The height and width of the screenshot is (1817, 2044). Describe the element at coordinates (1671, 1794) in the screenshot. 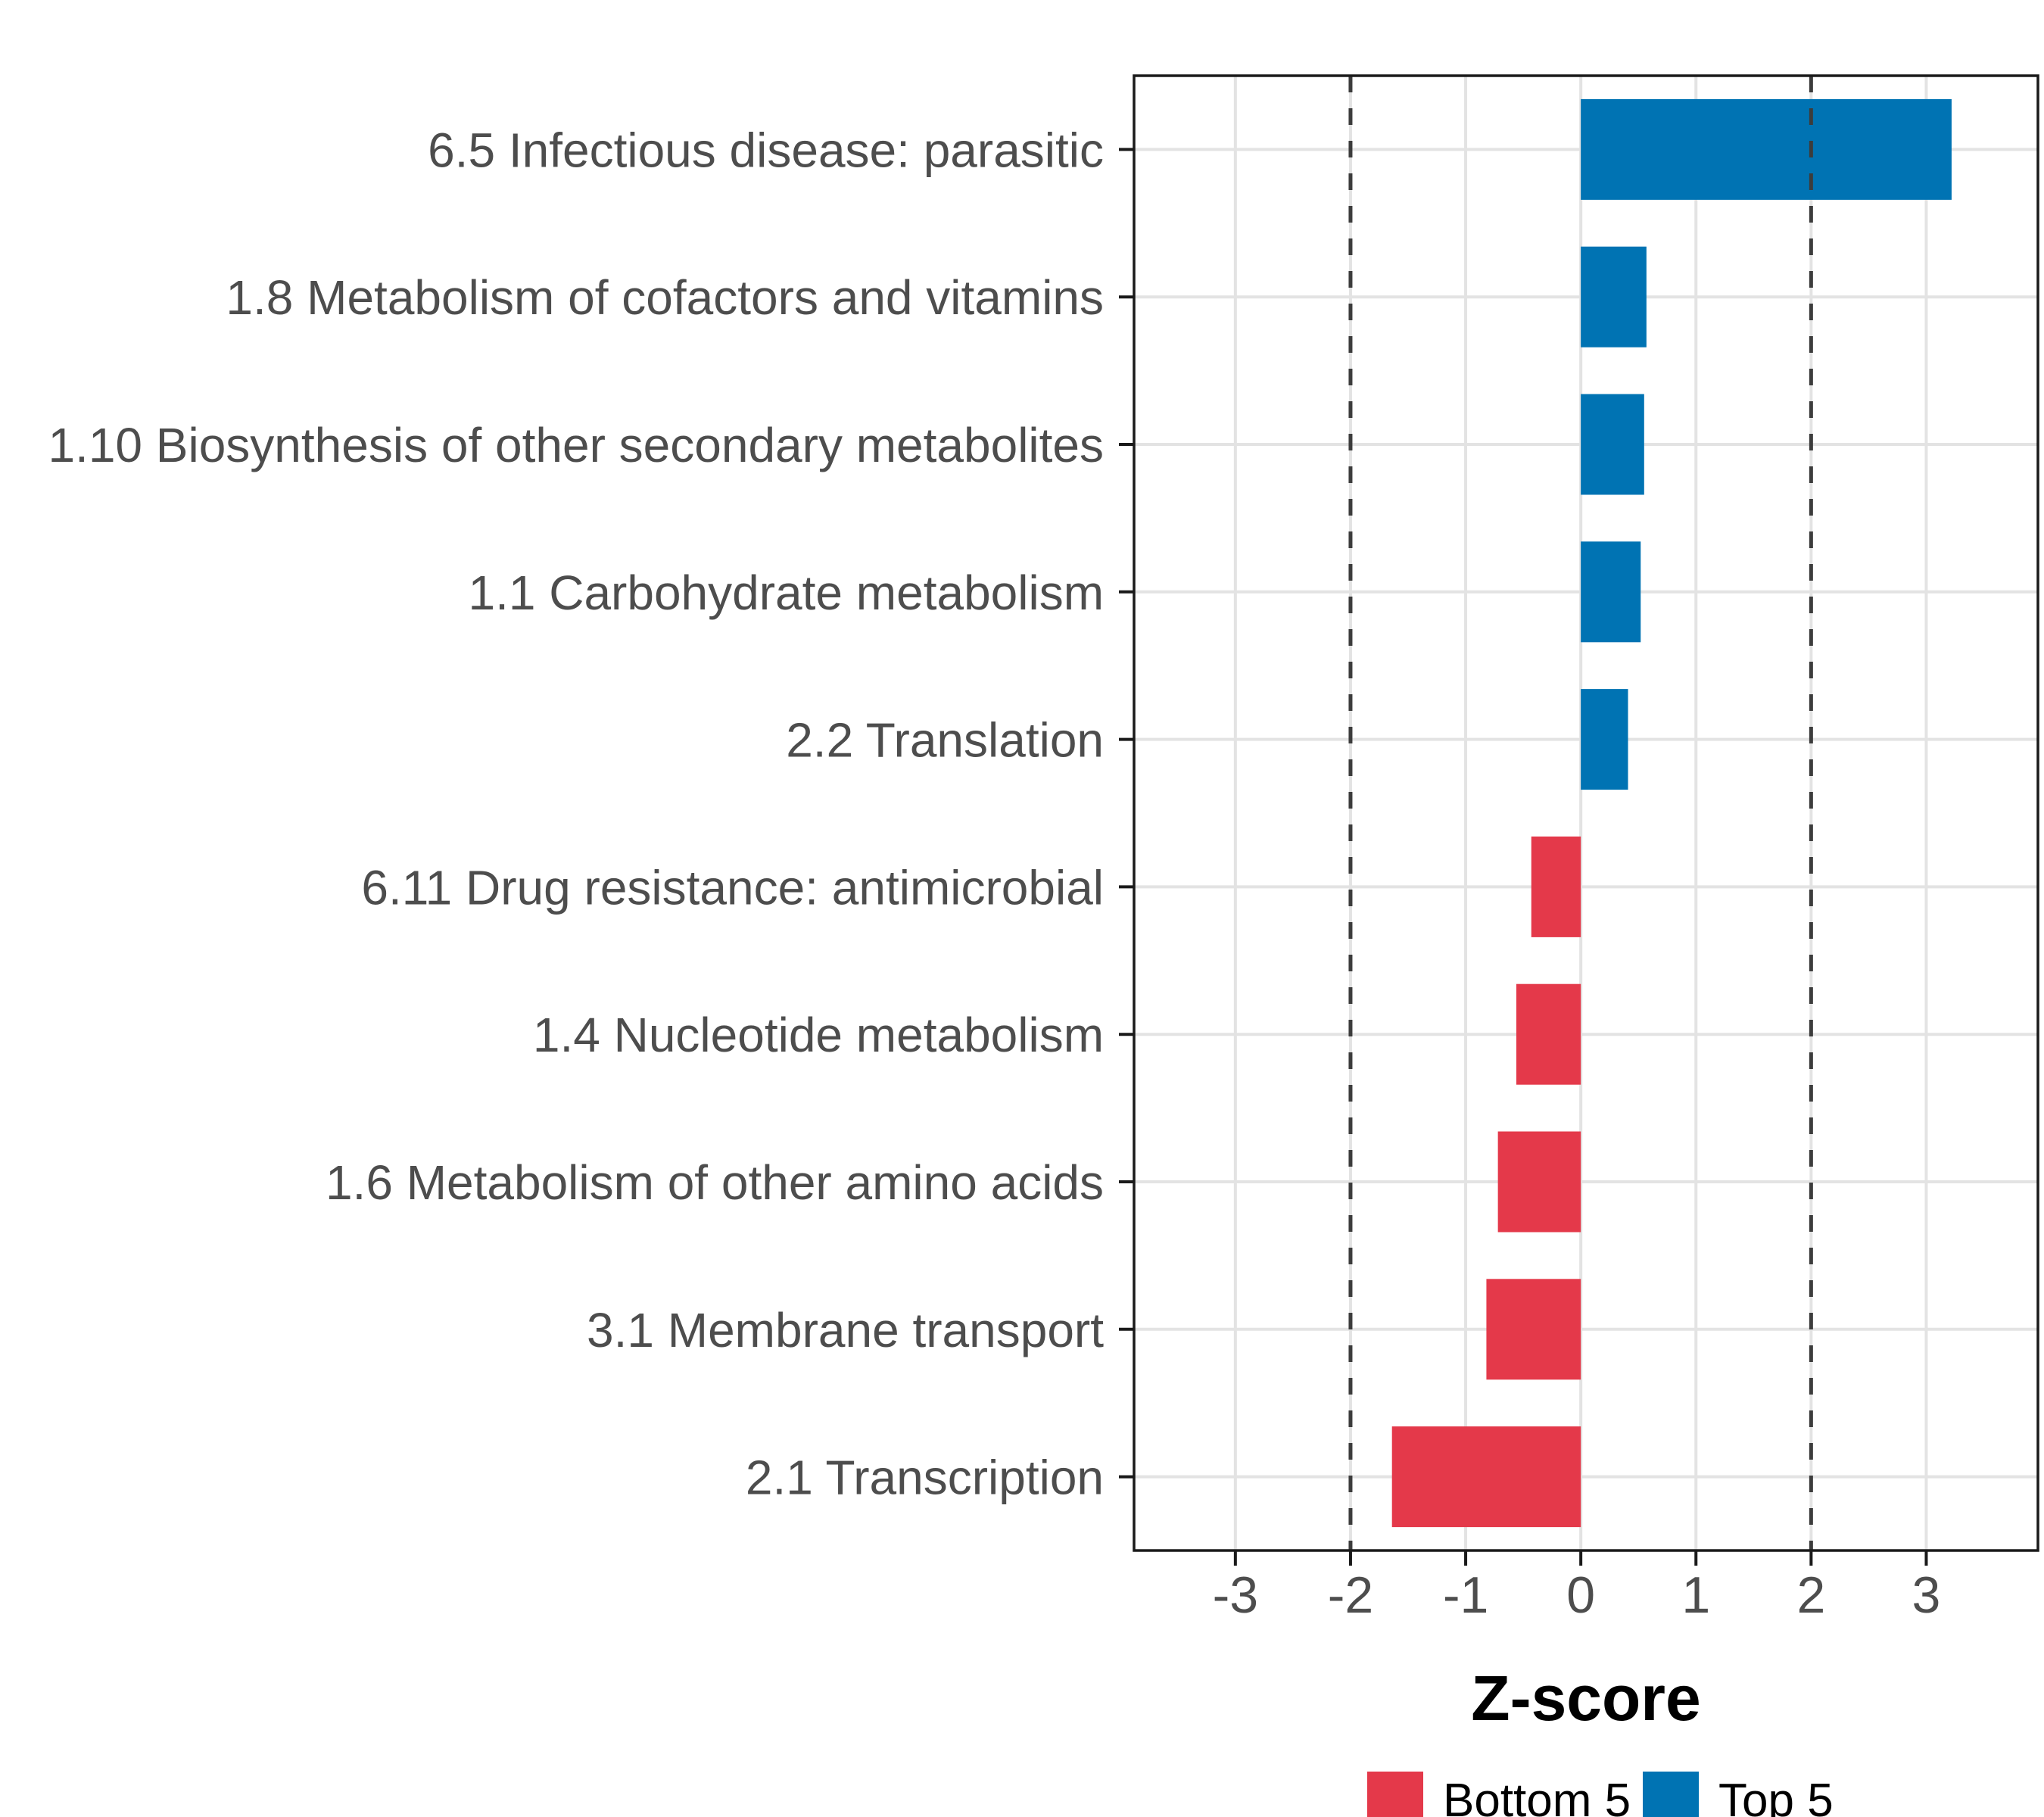

I see `legend-swatch-top5` at that location.